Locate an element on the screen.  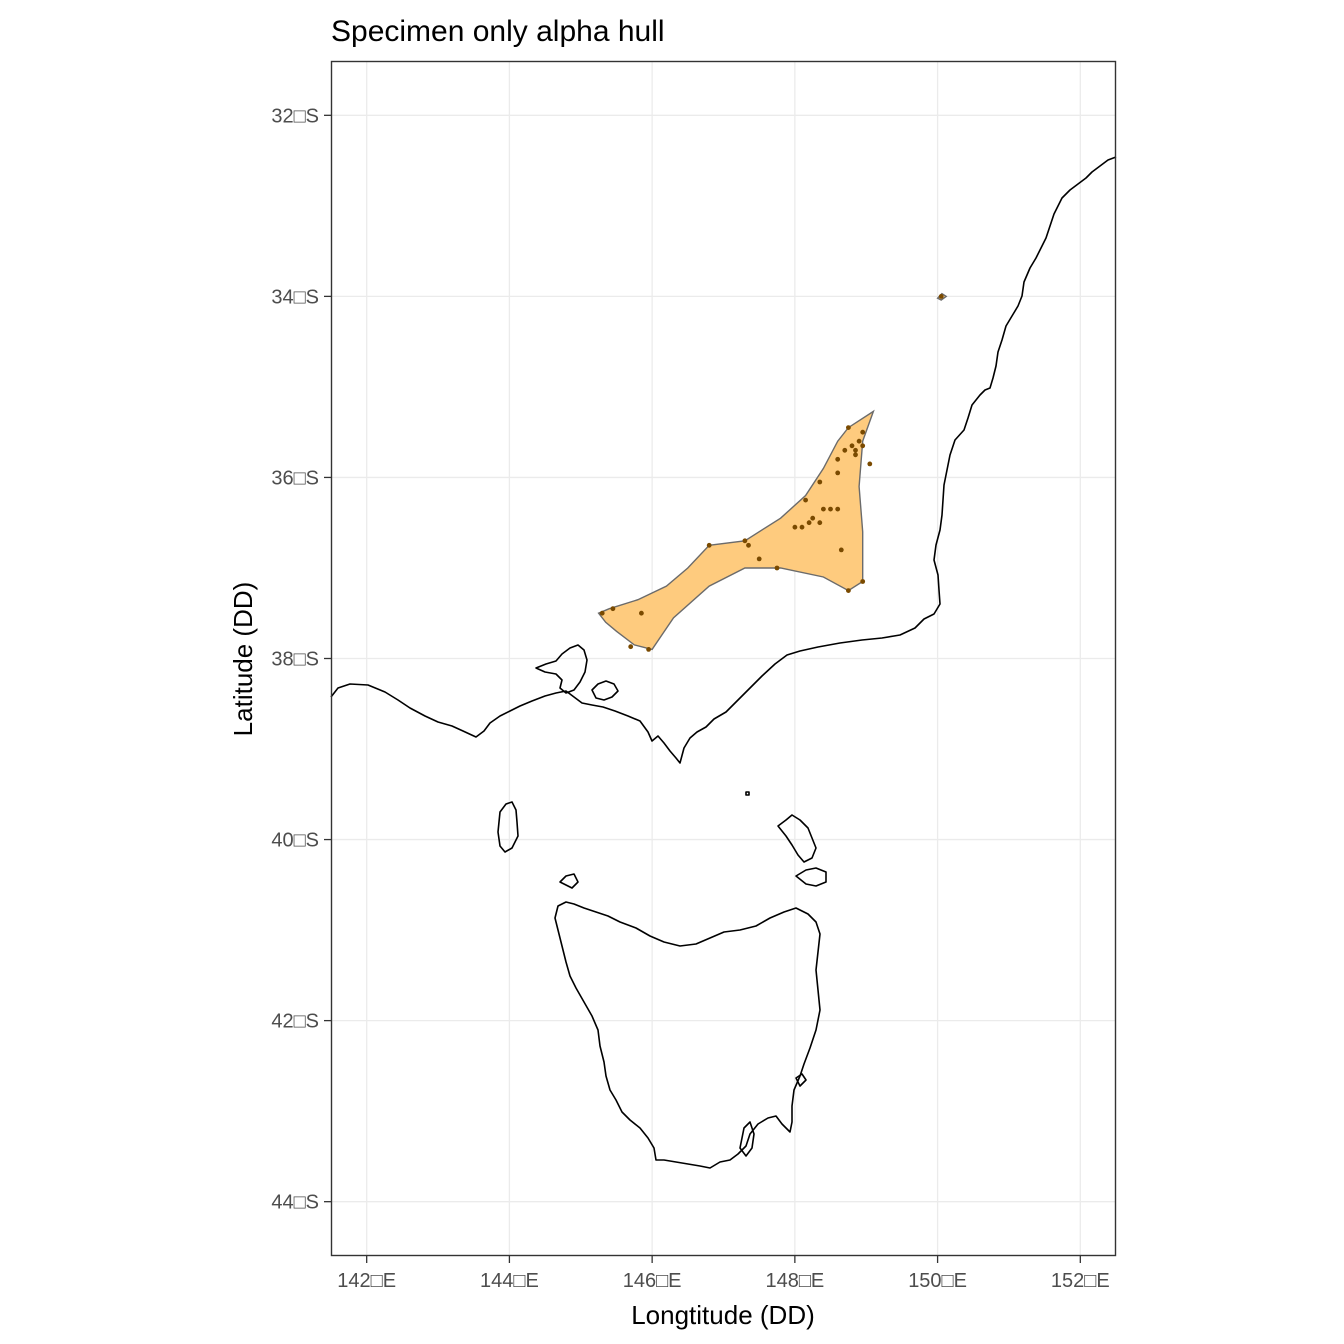
rodondo-island-coastline is located at coordinates (747, 793).